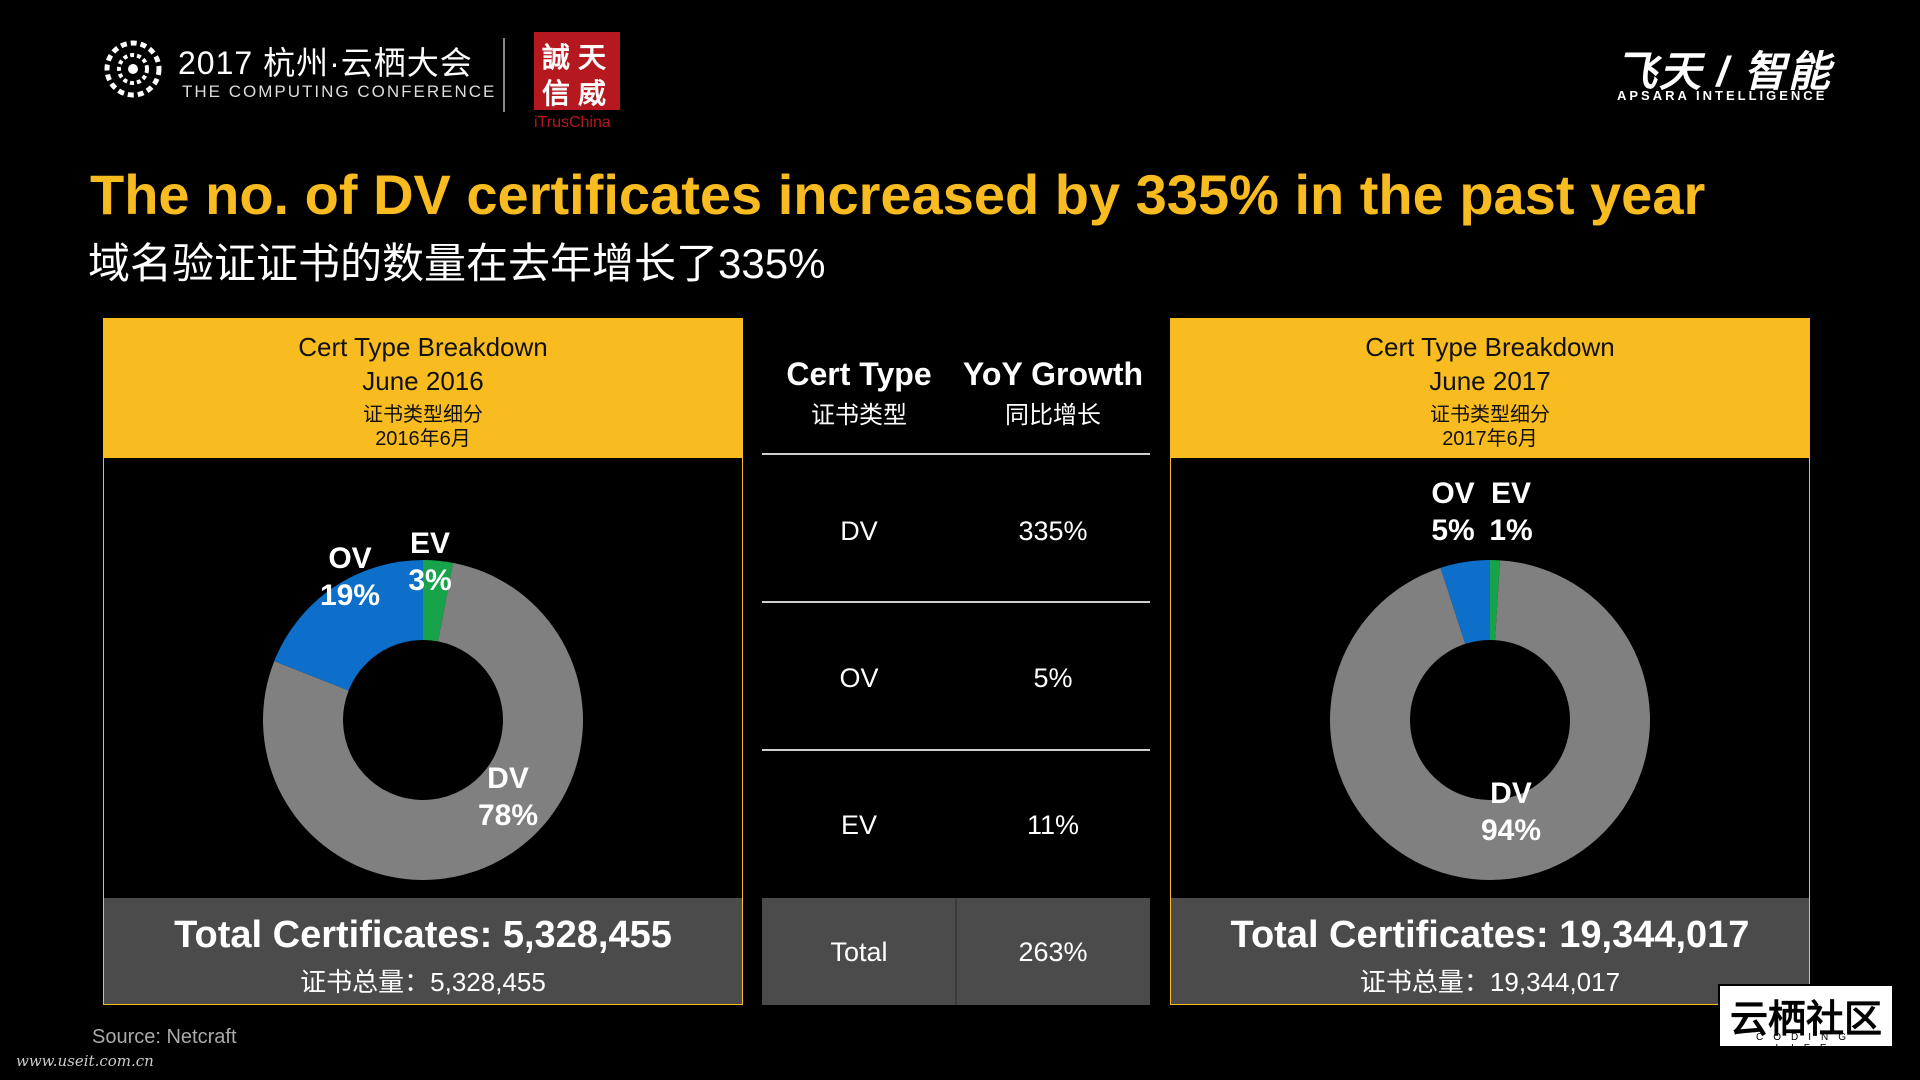  I want to click on table-cell: EV, so click(859, 825).